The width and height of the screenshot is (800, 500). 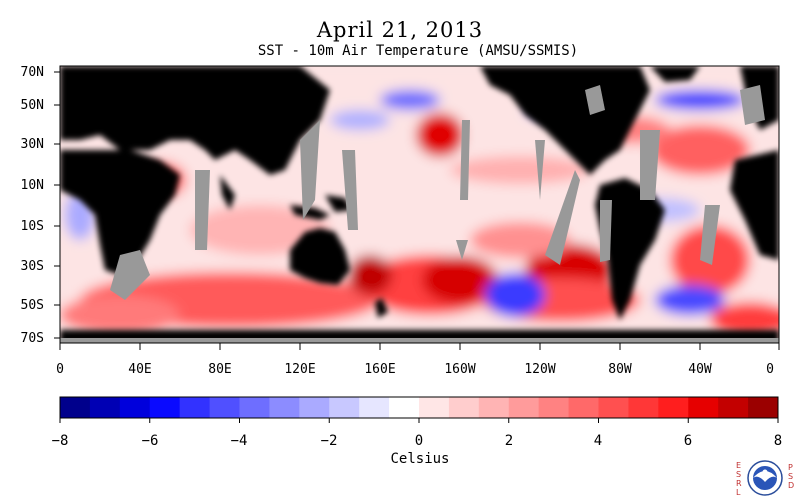 I want to click on lon-label-80e: 80E, so click(x=220, y=369).